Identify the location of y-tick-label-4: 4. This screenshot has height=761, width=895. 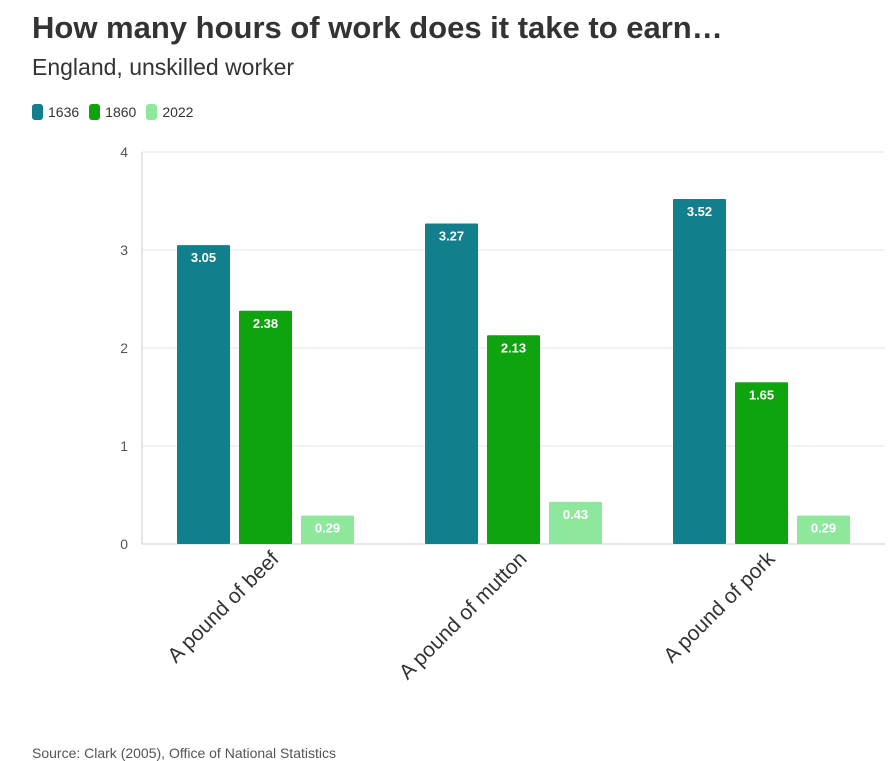
(124, 152).